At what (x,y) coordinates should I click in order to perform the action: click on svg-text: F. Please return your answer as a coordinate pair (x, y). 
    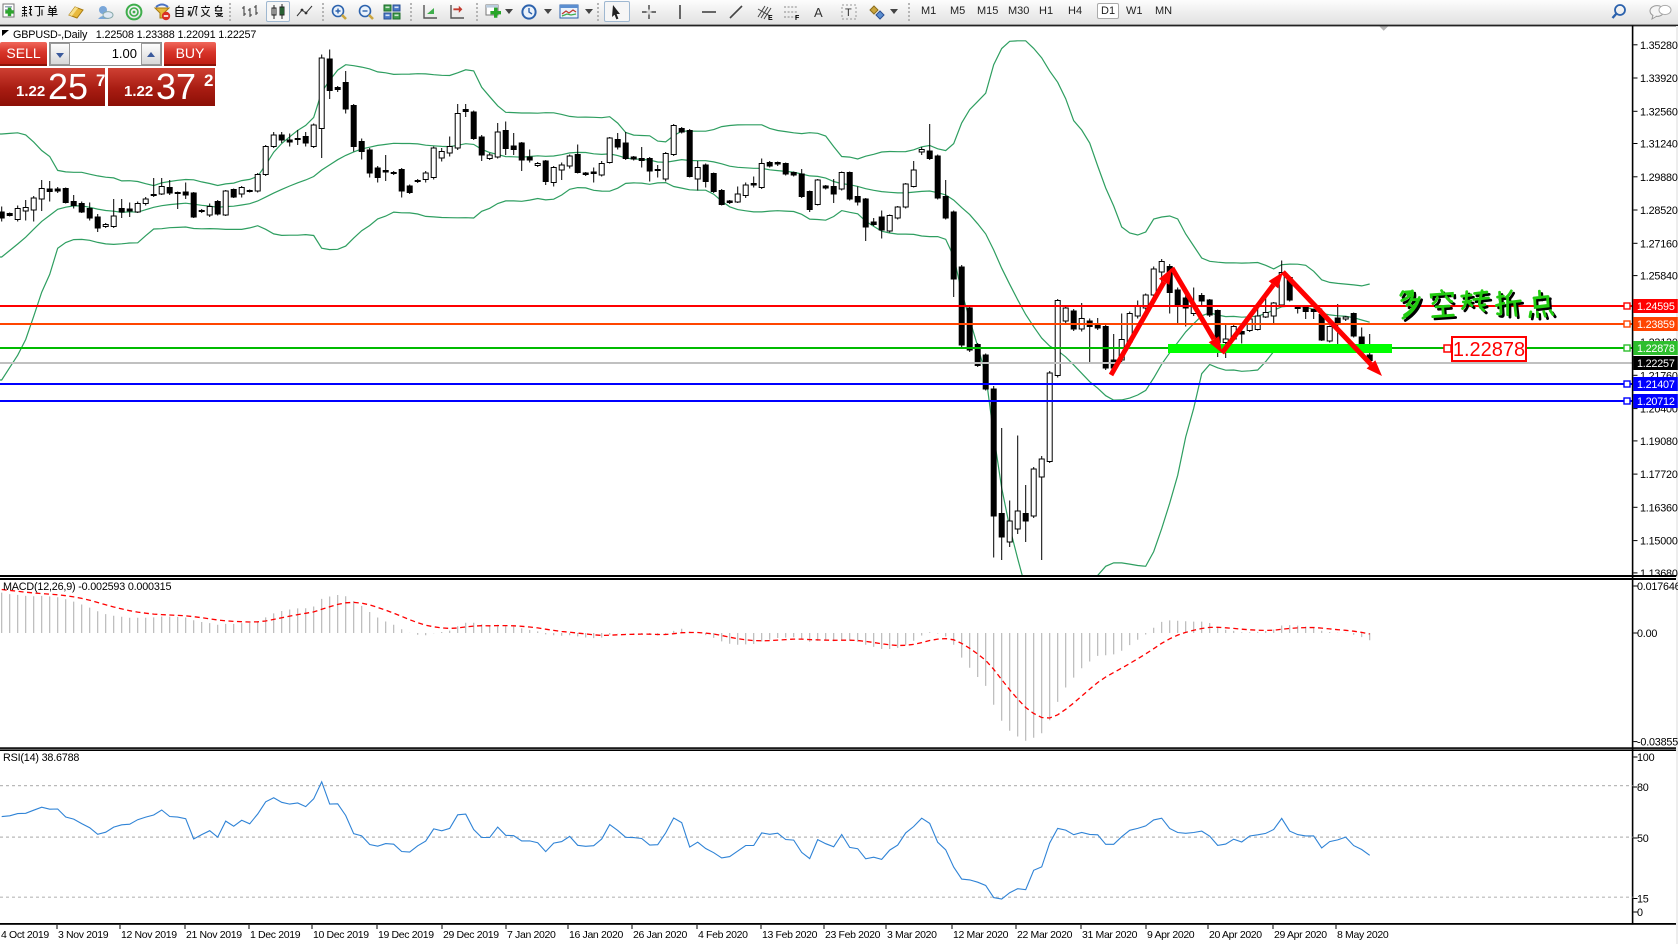
    Looking at the image, I should click on (797, 18).